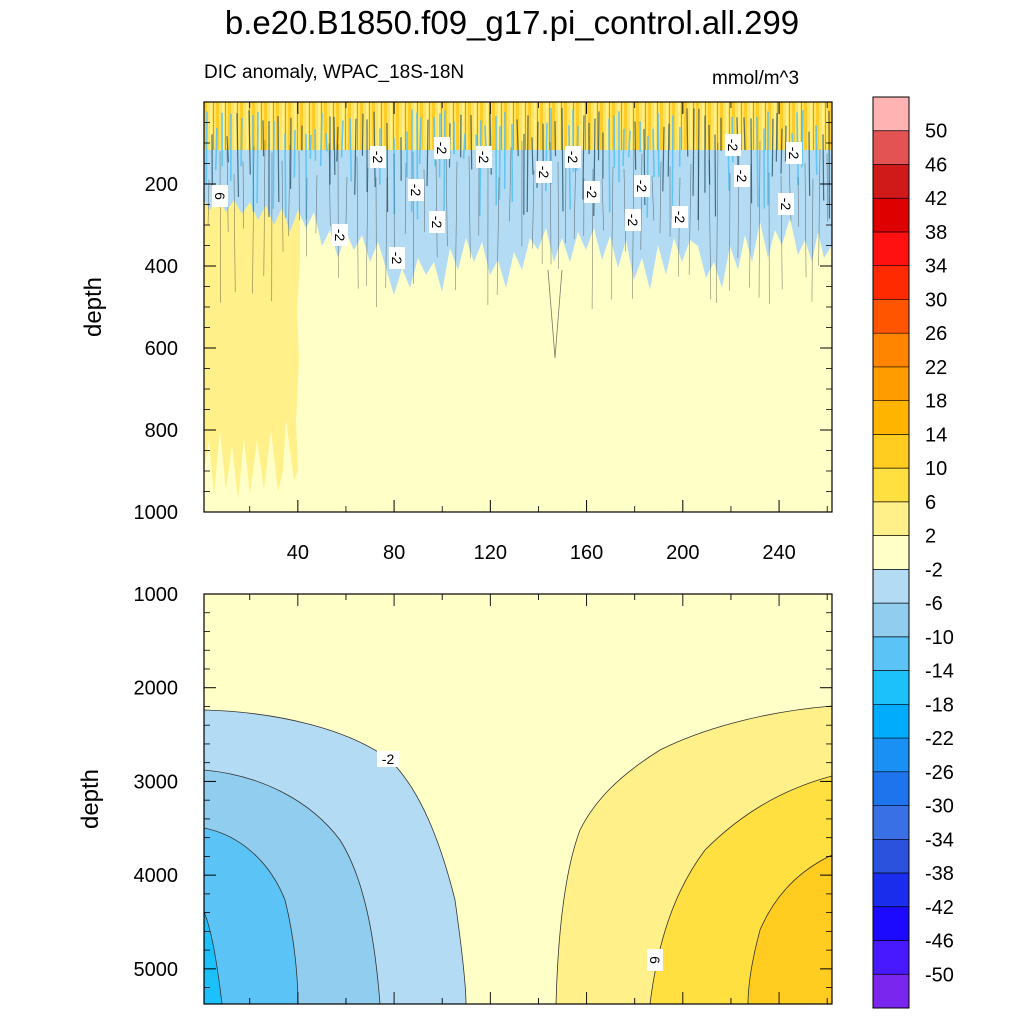  Describe the element at coordinates (778, 553) in the screenshot. I see `upper-x-tick-label: 240` at that location.